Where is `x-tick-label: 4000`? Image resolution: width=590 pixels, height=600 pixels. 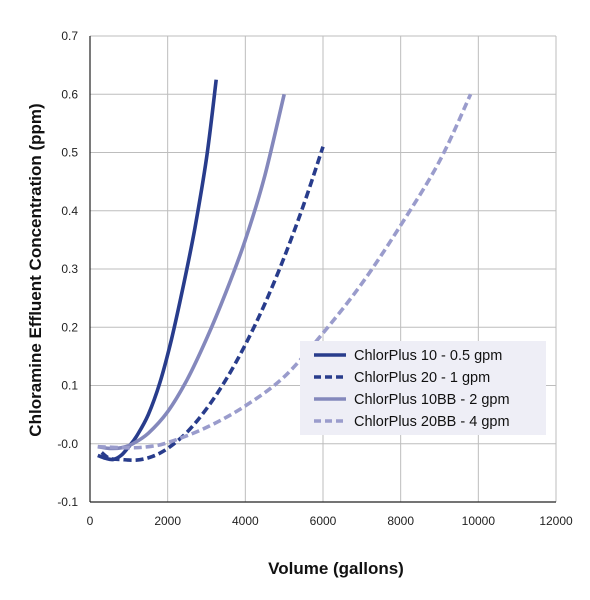
x-tick-label: 4000 is located at coordinates (245, 521).